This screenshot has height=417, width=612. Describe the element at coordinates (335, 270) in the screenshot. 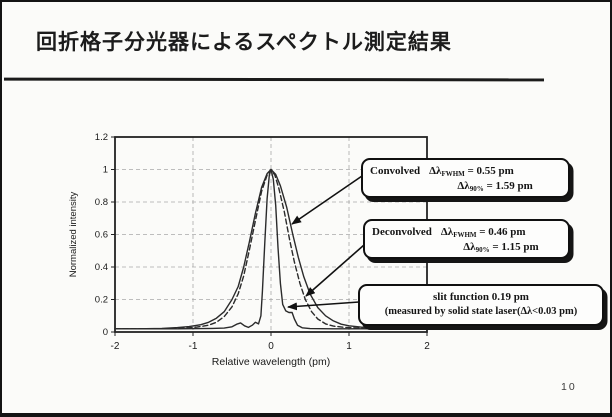

I see `arrow-to-deconvolved-icon` at that location.